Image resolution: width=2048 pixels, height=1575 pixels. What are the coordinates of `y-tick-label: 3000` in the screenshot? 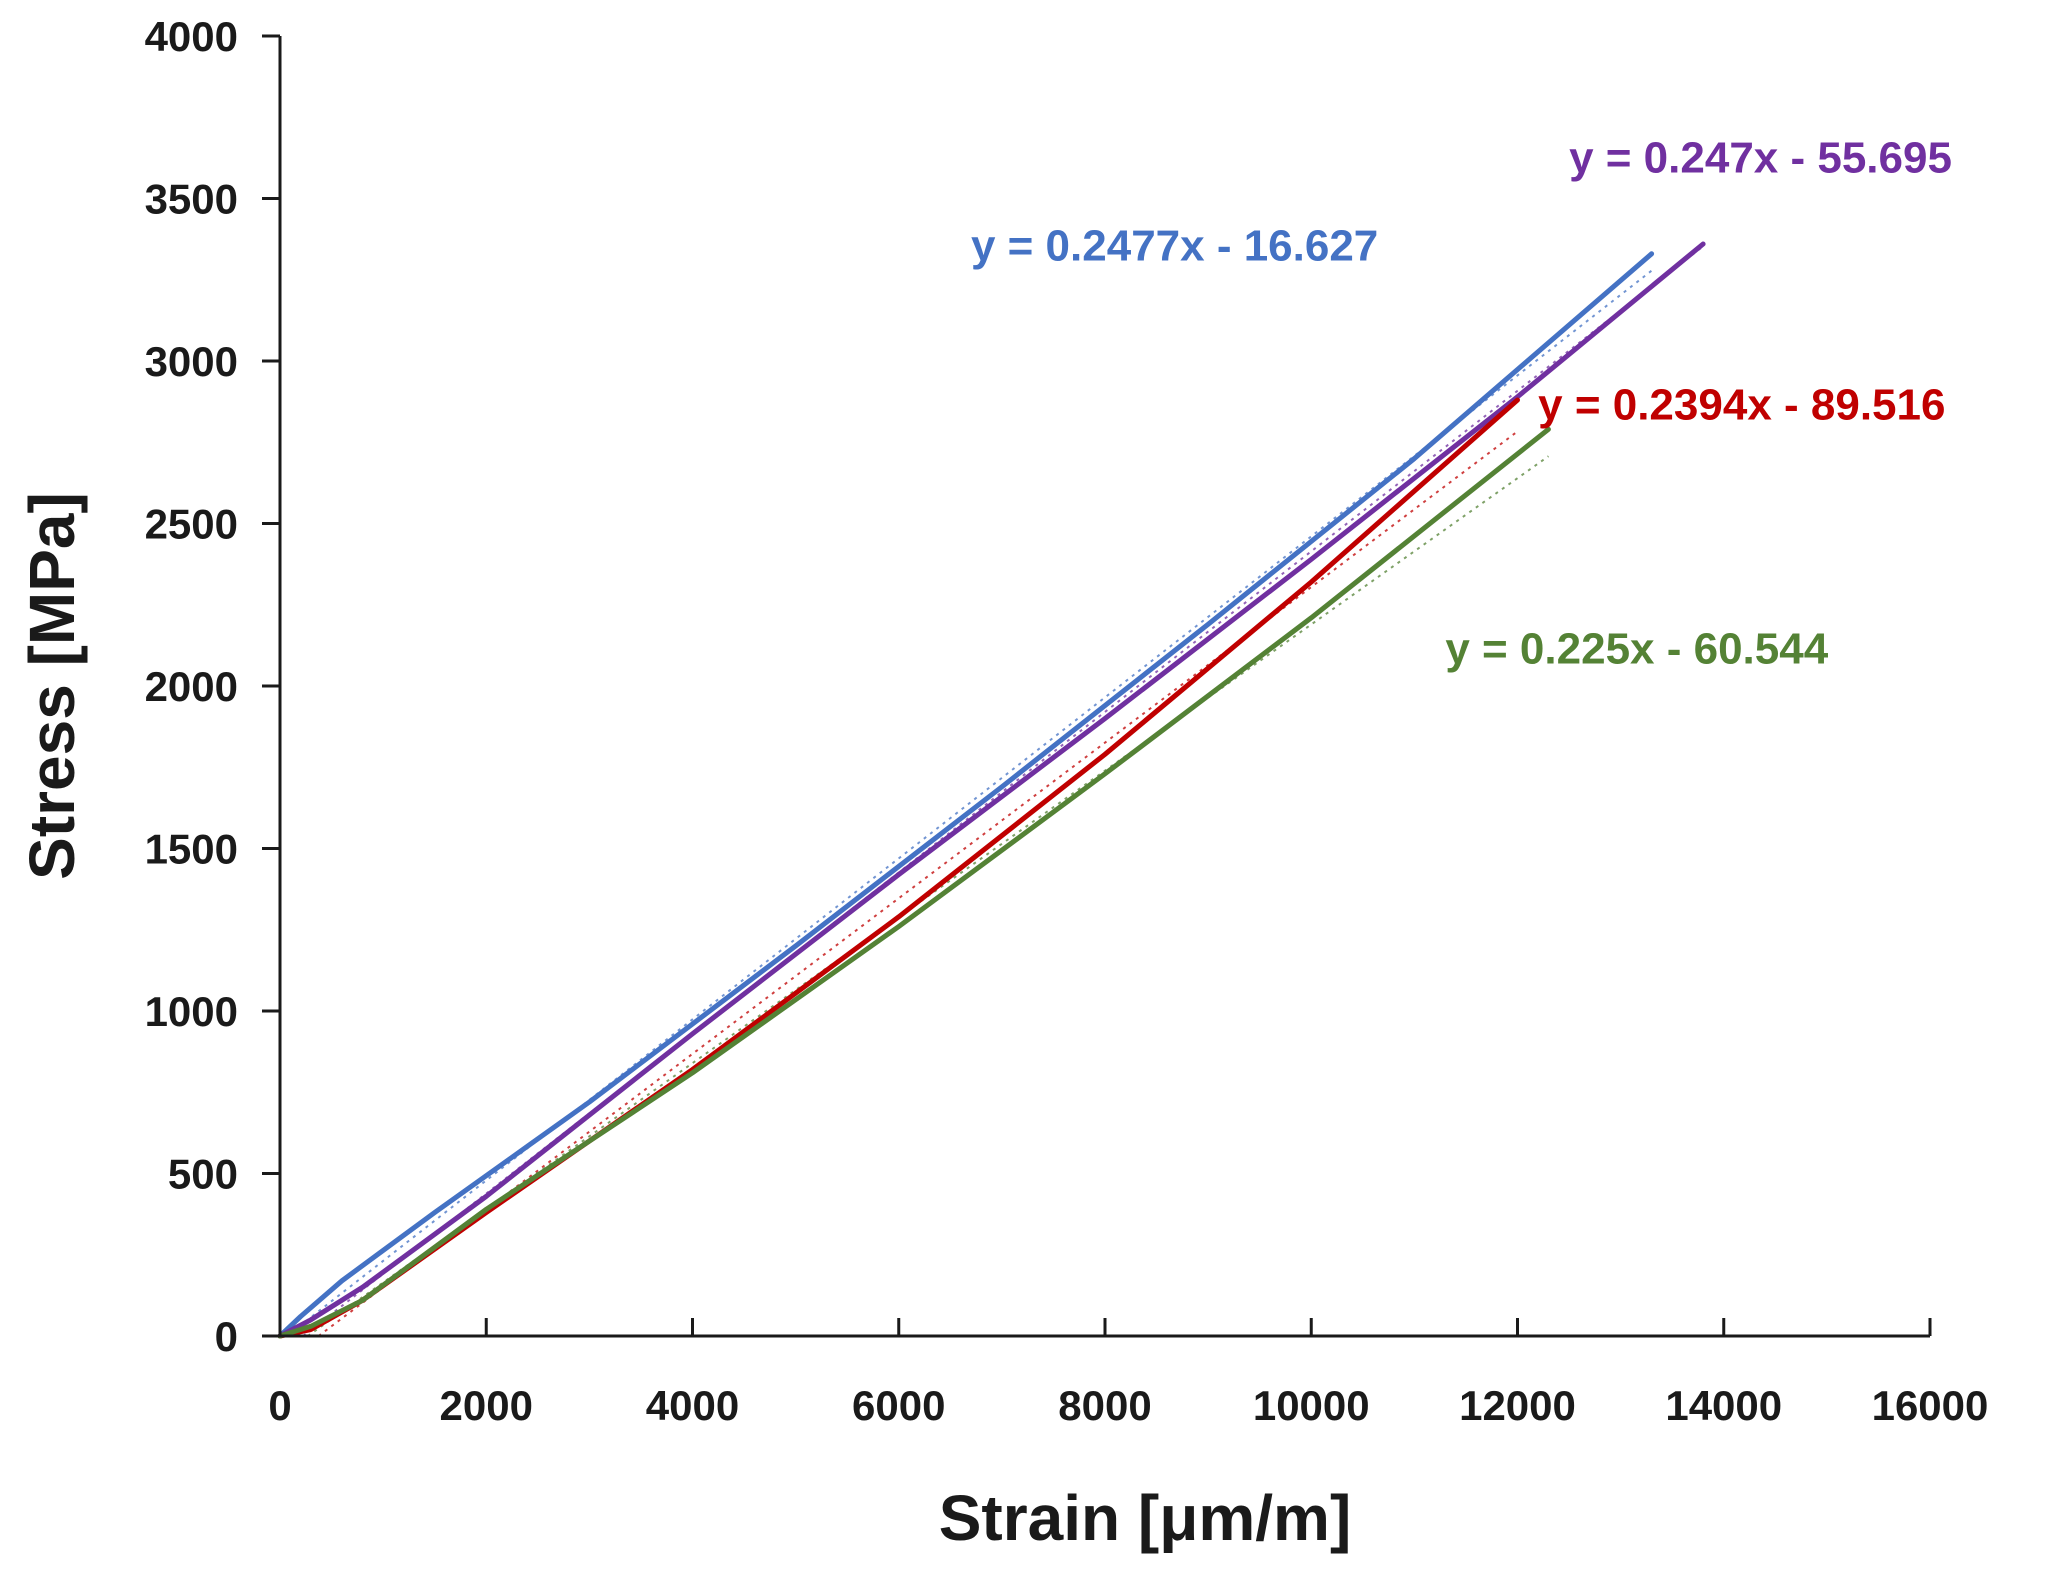 It's located at (191, 361).